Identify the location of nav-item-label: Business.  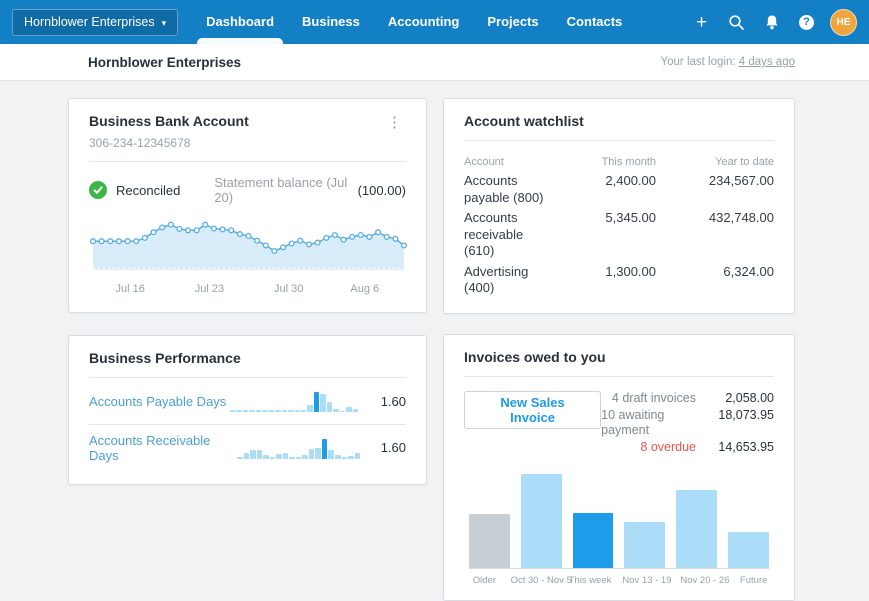
(331, 21).